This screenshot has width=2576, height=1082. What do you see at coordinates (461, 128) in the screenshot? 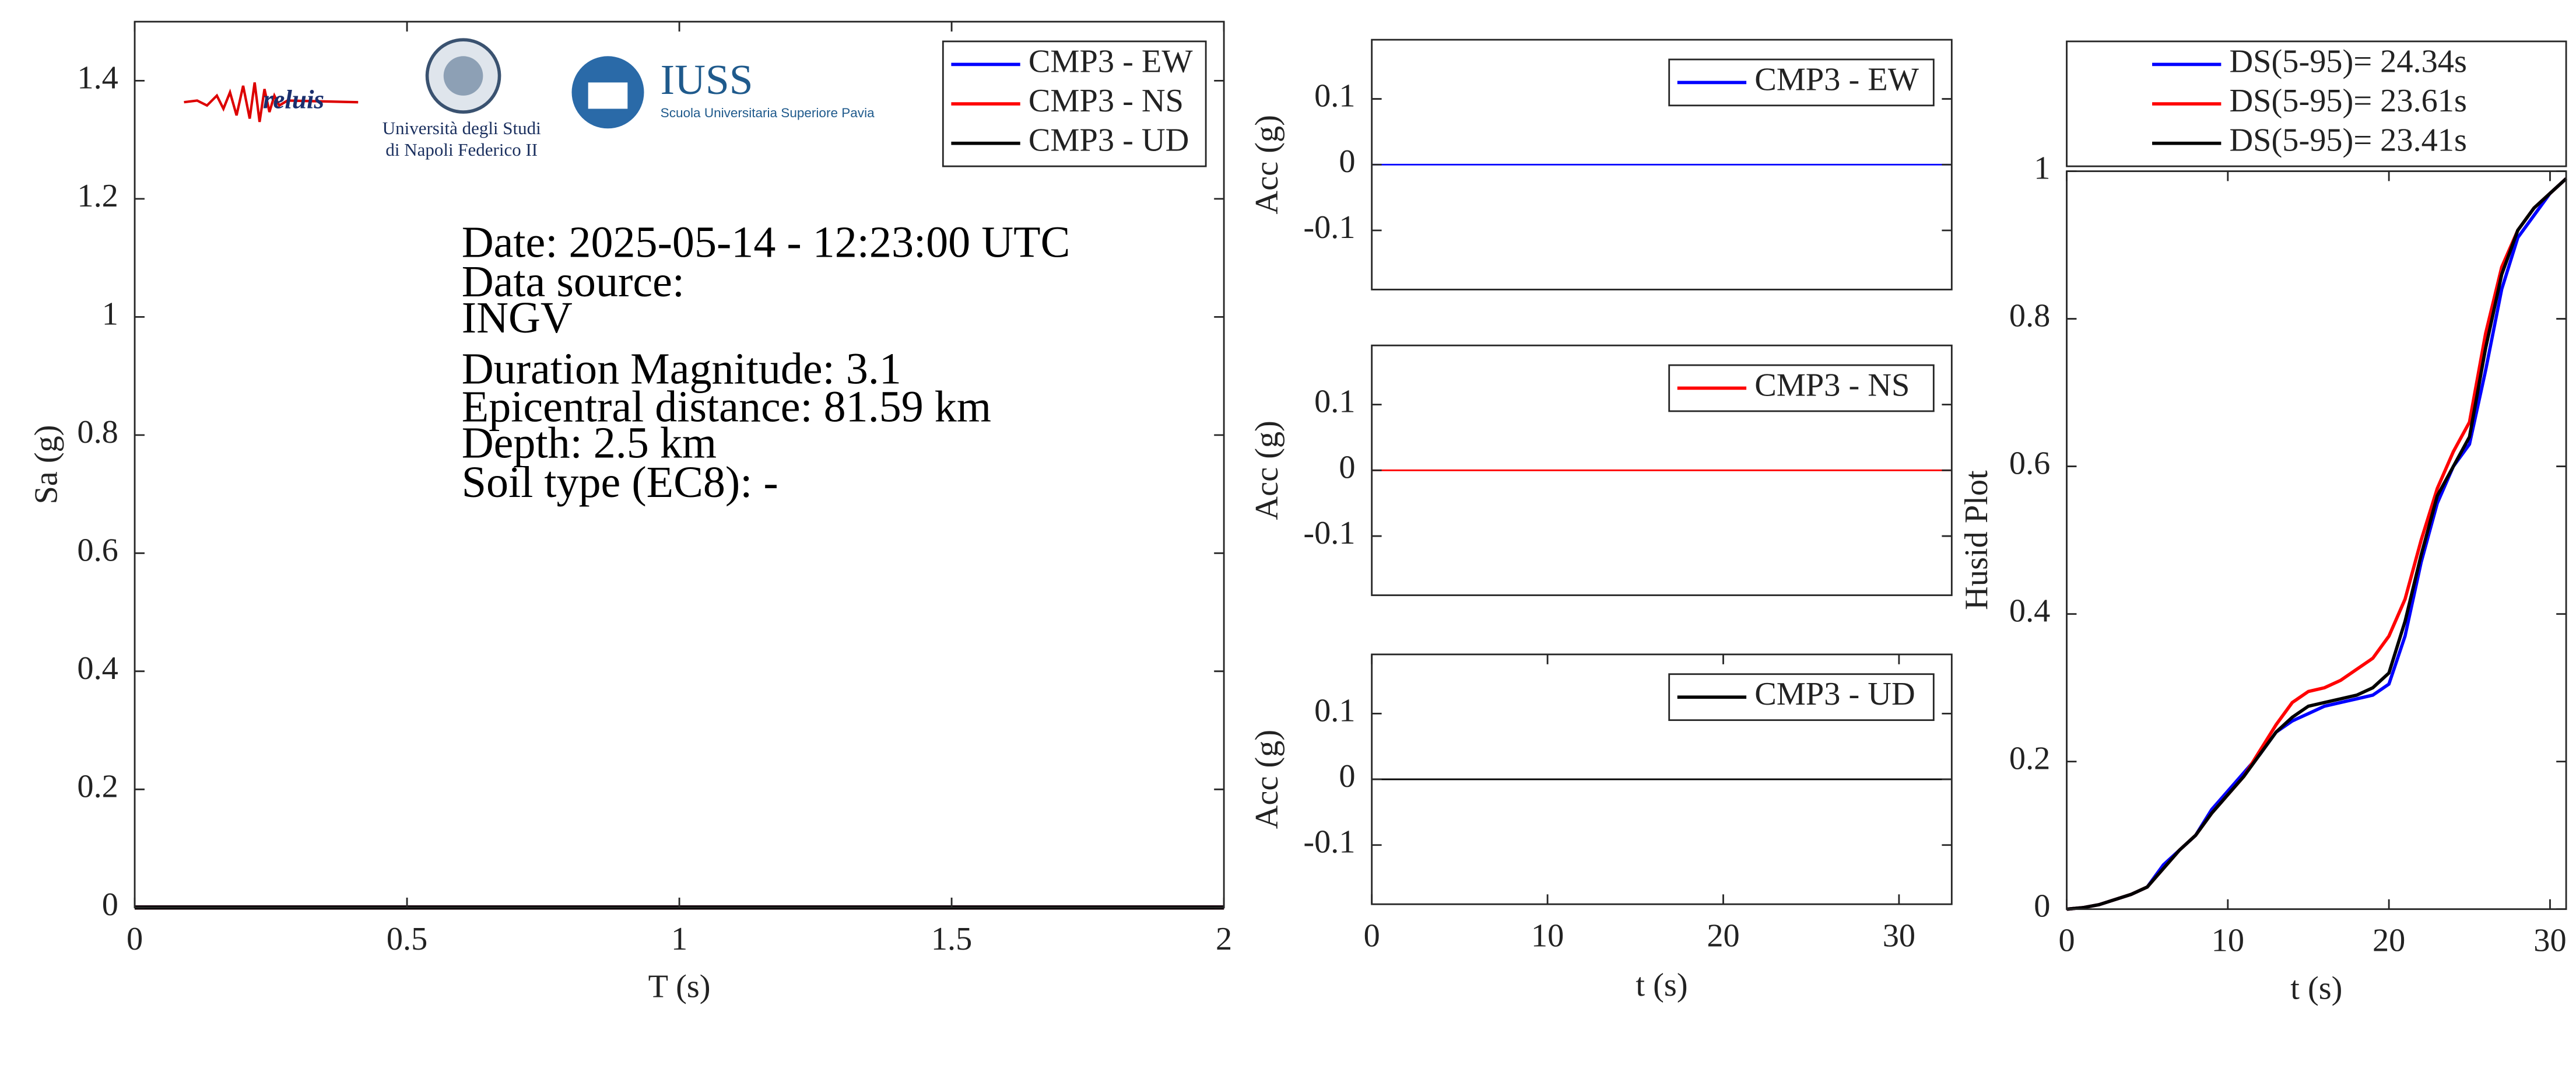
I see `logo-text: Università degli Studi` at bounding box center [461, 128].